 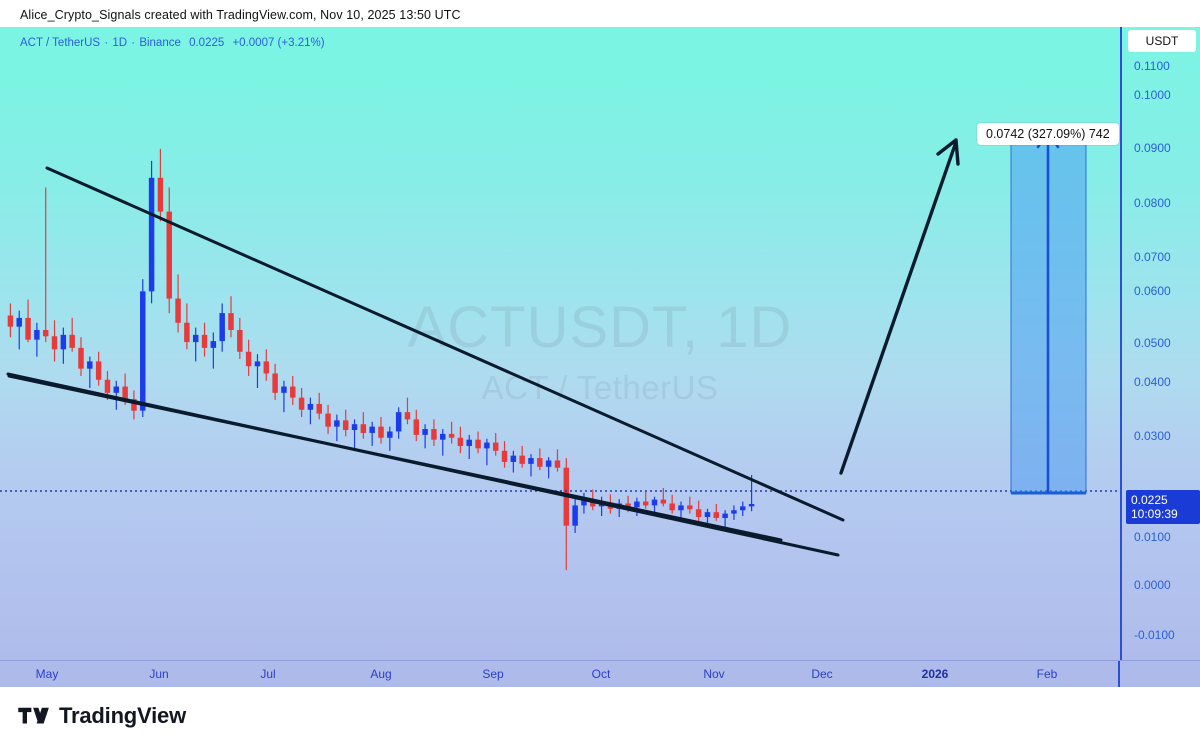 I want to click on bullish-projection-arrow, so click(x=899, y=306).